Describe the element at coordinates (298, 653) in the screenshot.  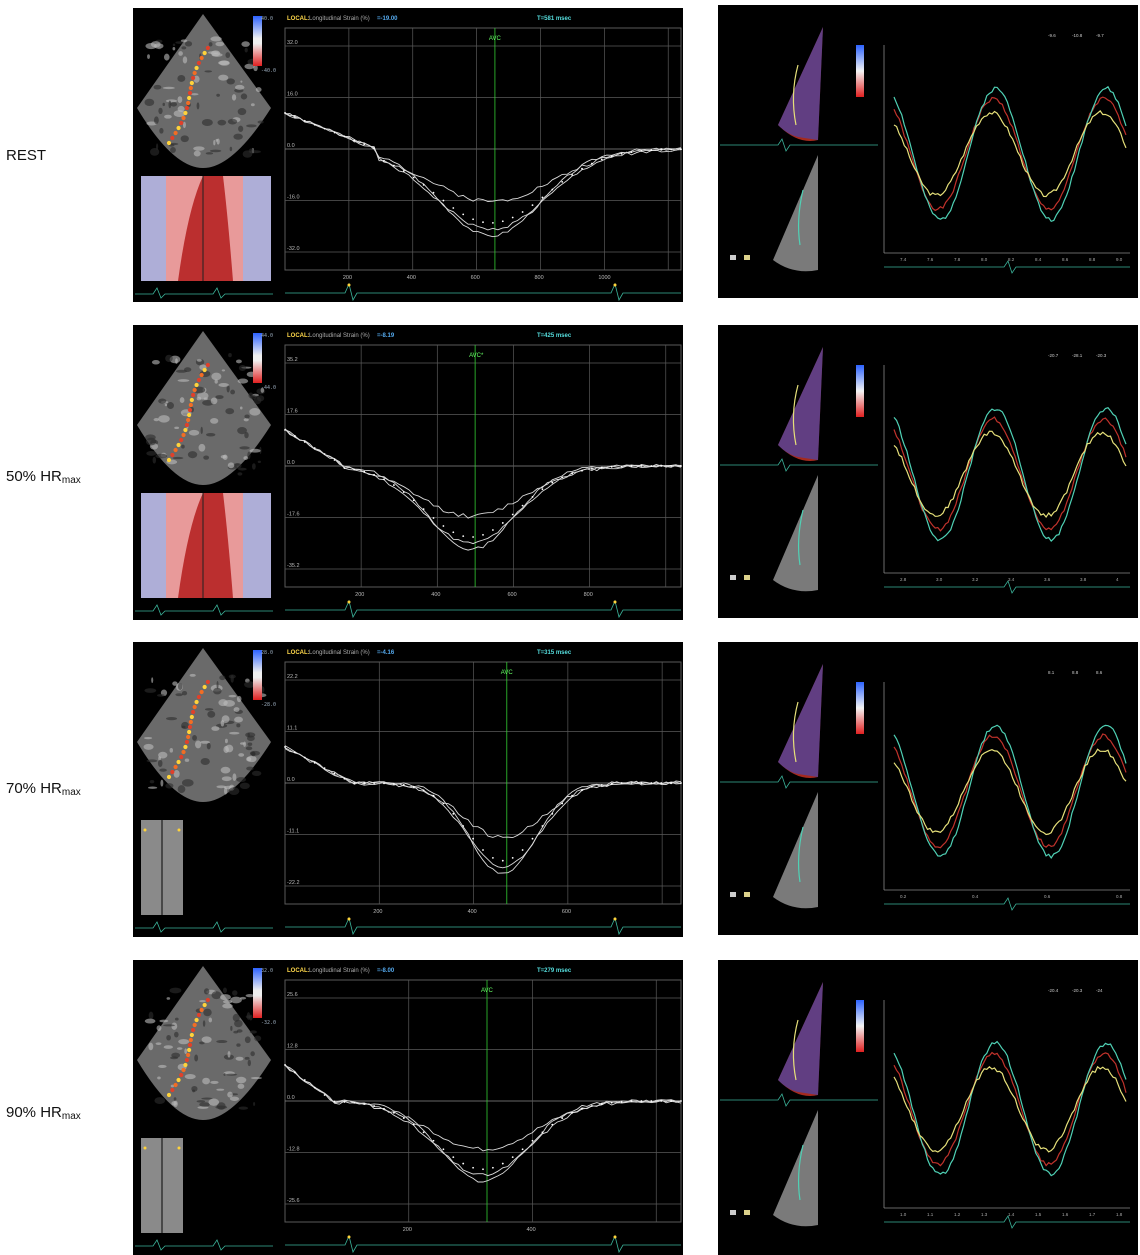
I see `header-local: LOCAL:` at that location.